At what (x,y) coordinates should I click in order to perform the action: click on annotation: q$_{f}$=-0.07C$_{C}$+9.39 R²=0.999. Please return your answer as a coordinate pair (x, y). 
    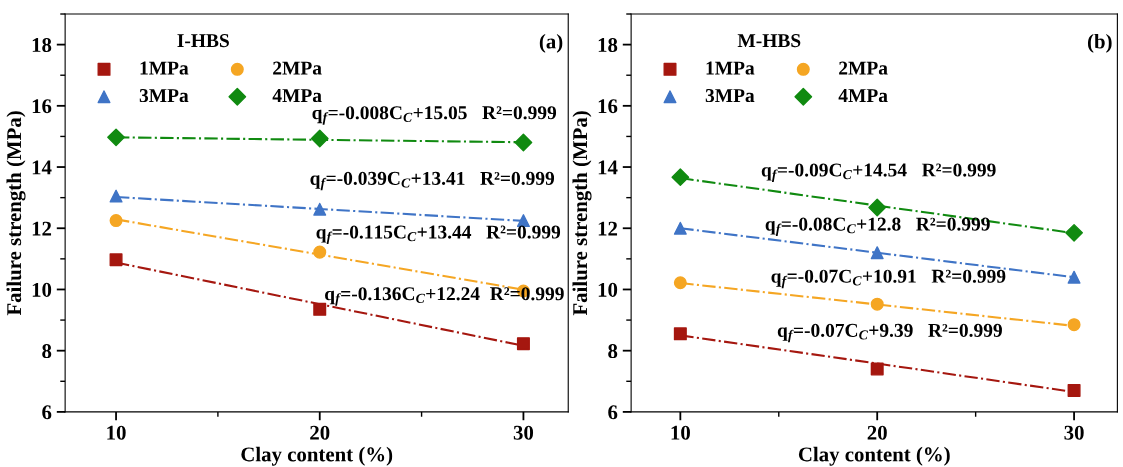
    Looking at the image, I should click on (889, 333).